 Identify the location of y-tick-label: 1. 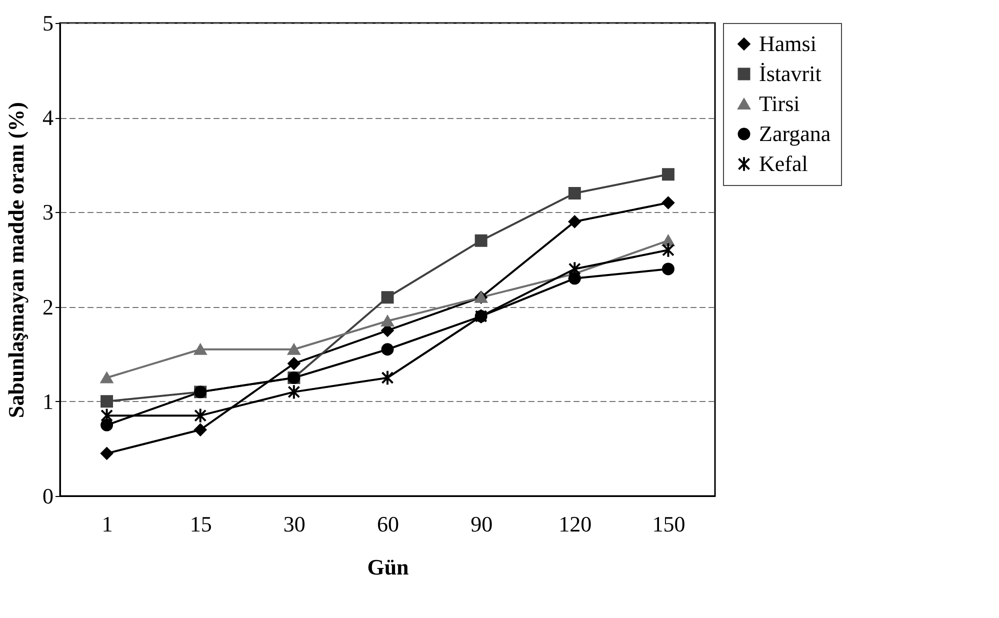
(48, 401).